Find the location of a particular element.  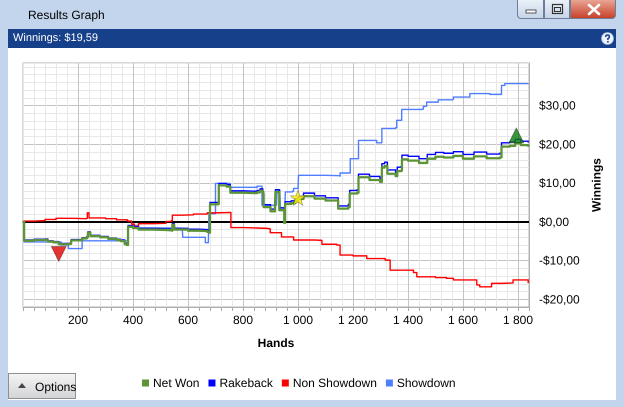

chart-title: Results Graph is located at coordinates (66, 15).